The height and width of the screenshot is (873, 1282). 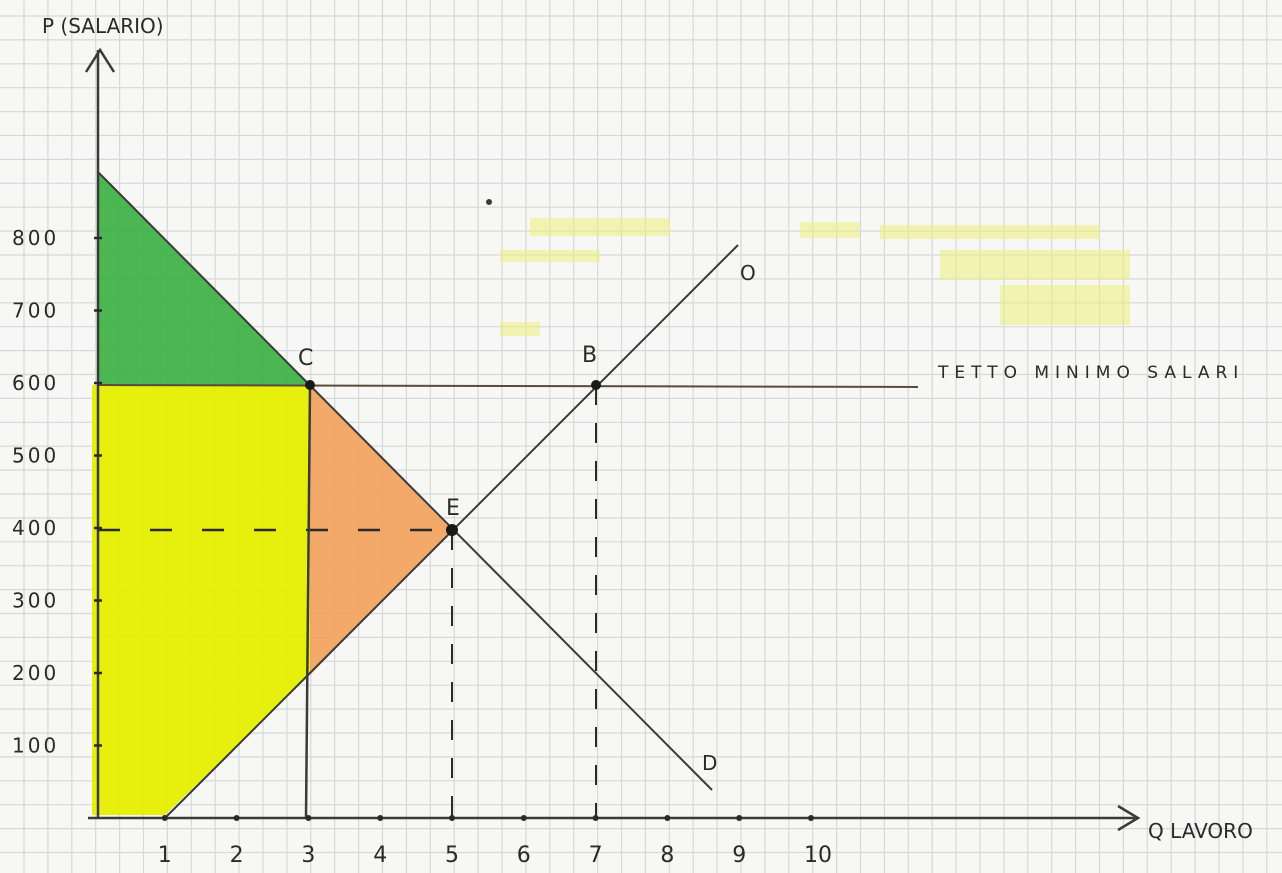 I want to click on x-axis-label: Q LAVORO, so click(x=1200, y=831).